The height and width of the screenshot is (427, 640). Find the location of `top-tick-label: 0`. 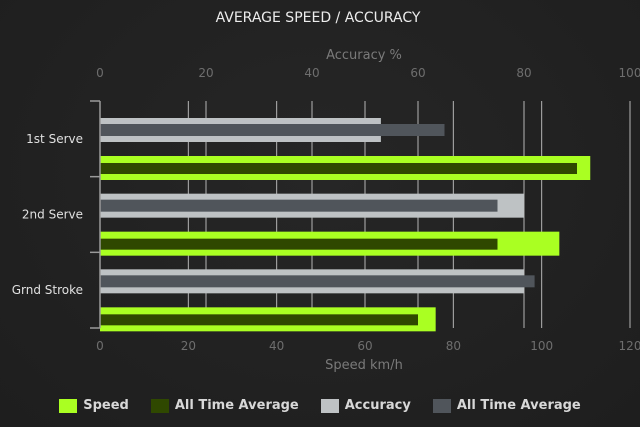

top-tick-label: 0 is located at coordinates (100, 73).